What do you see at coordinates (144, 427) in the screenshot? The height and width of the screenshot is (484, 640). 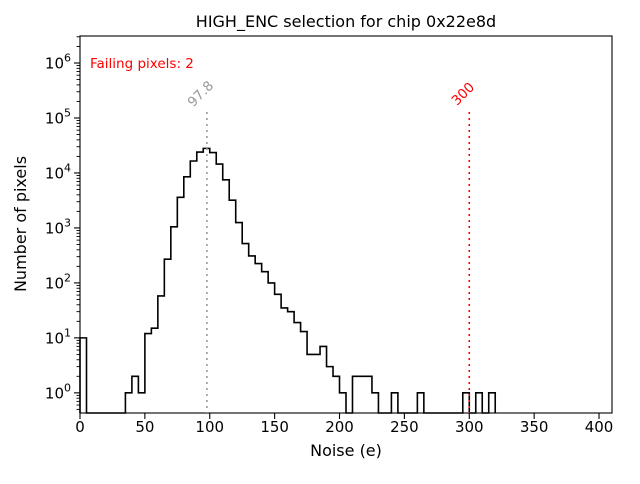 I see `x-tick-label: 50` at bounding box center [144, 427].